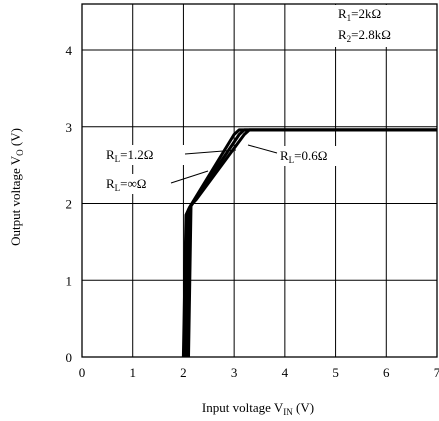  Describe the element at coordinates (129, 155) in the screenshot. I see `label-rl-1-2: RL=1.2Ω` at that location.